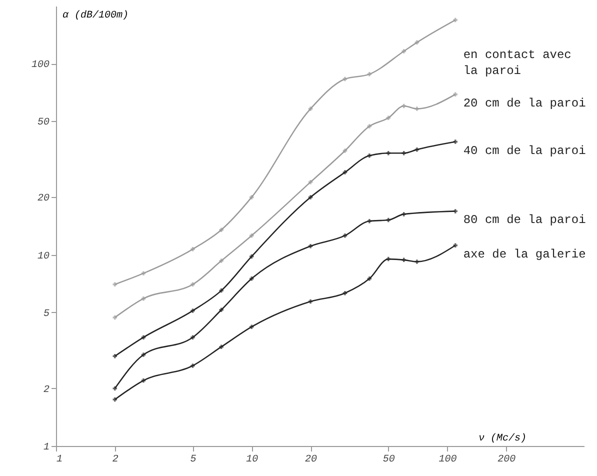 The width and height of the screenshot is (597, 476). I want to click on series-label: 20 cm de la paroi, so click(524, 103).